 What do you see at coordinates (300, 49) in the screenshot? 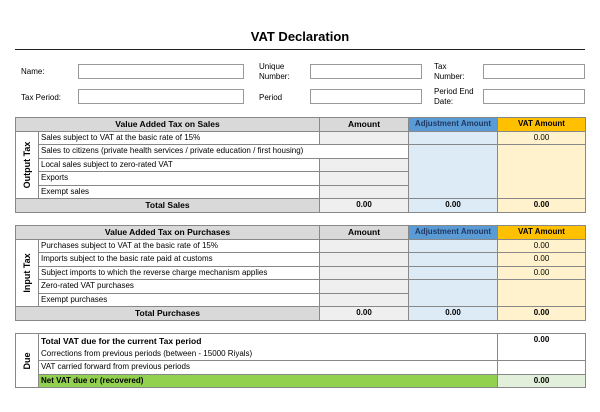
I see `title-divider` at bounding box center [300, 49].